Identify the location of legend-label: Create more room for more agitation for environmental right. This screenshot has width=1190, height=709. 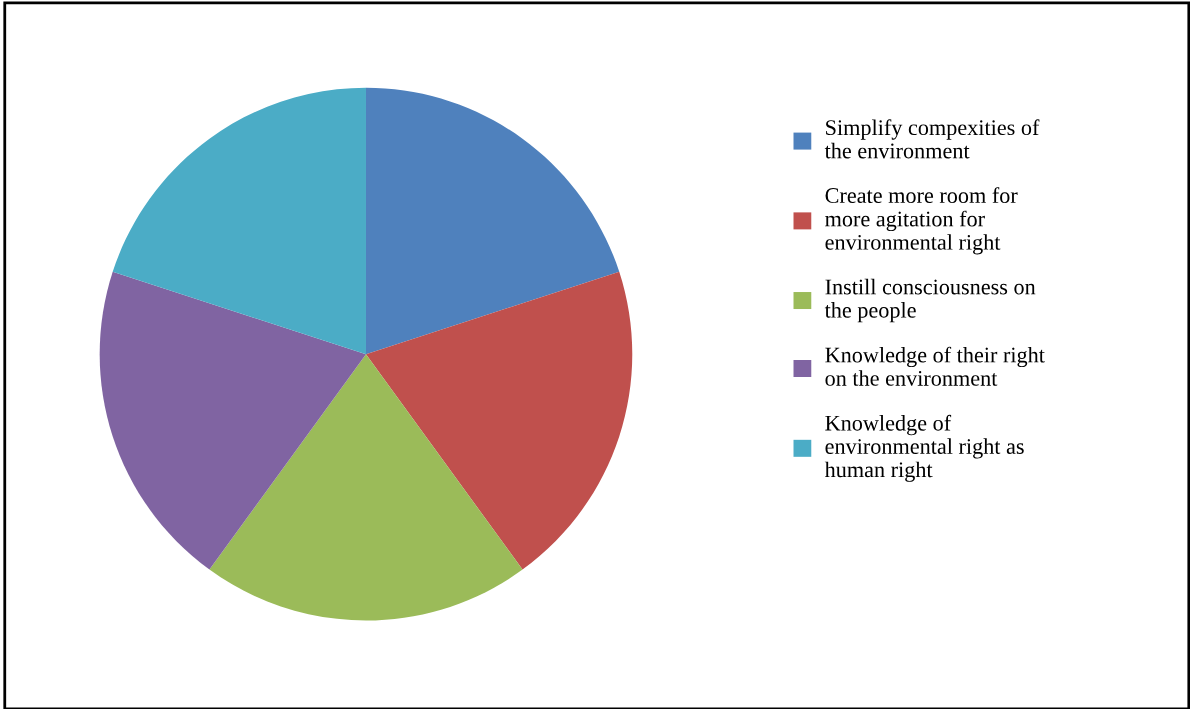
(921, 221).